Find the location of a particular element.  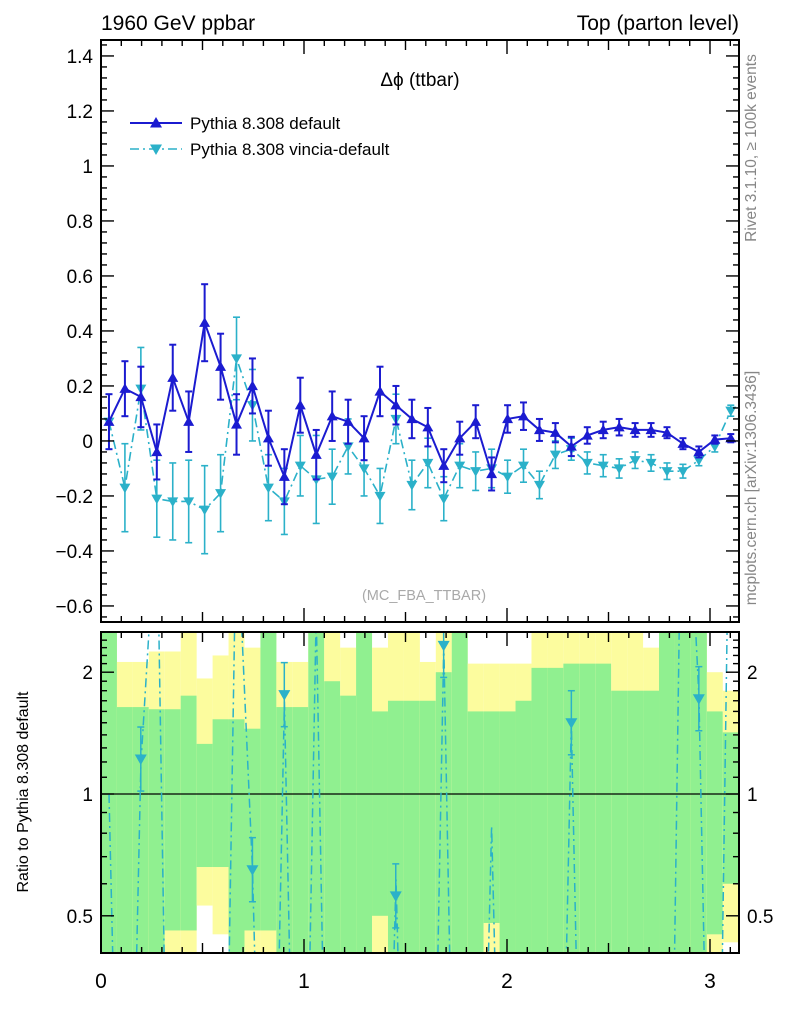

legend-label-pythia-default: Pythia 8.308 default is located at coordinates (265, 123).